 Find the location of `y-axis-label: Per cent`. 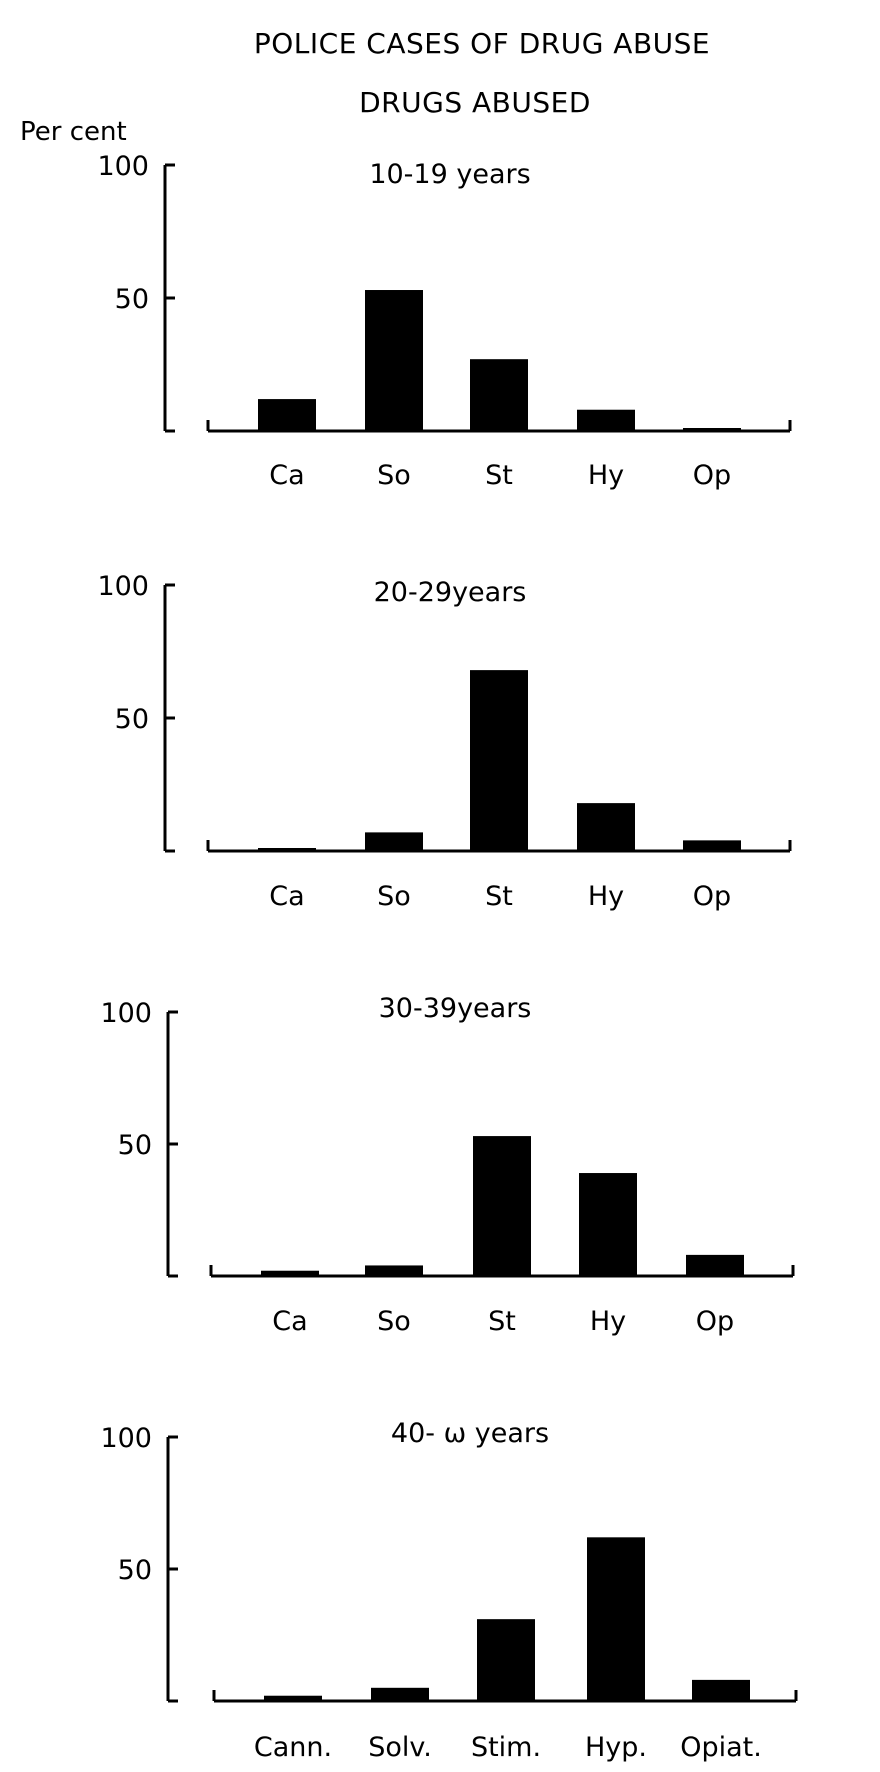

y-axis-label: Per cent is located at coordinates (73, 132).